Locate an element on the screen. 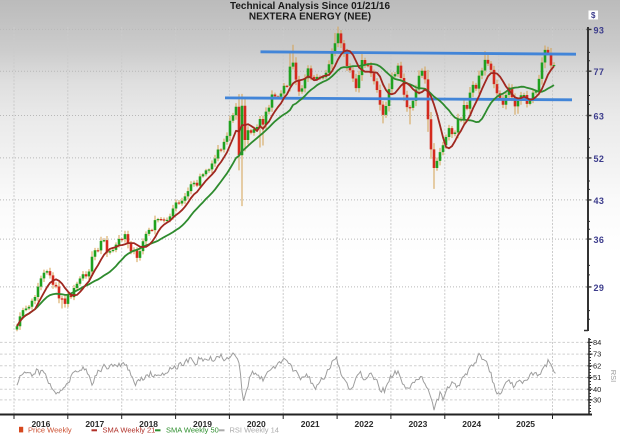 The width and height of the screenshot is (620, 437). svg-text: 84 is located at coordinates (597, 342).